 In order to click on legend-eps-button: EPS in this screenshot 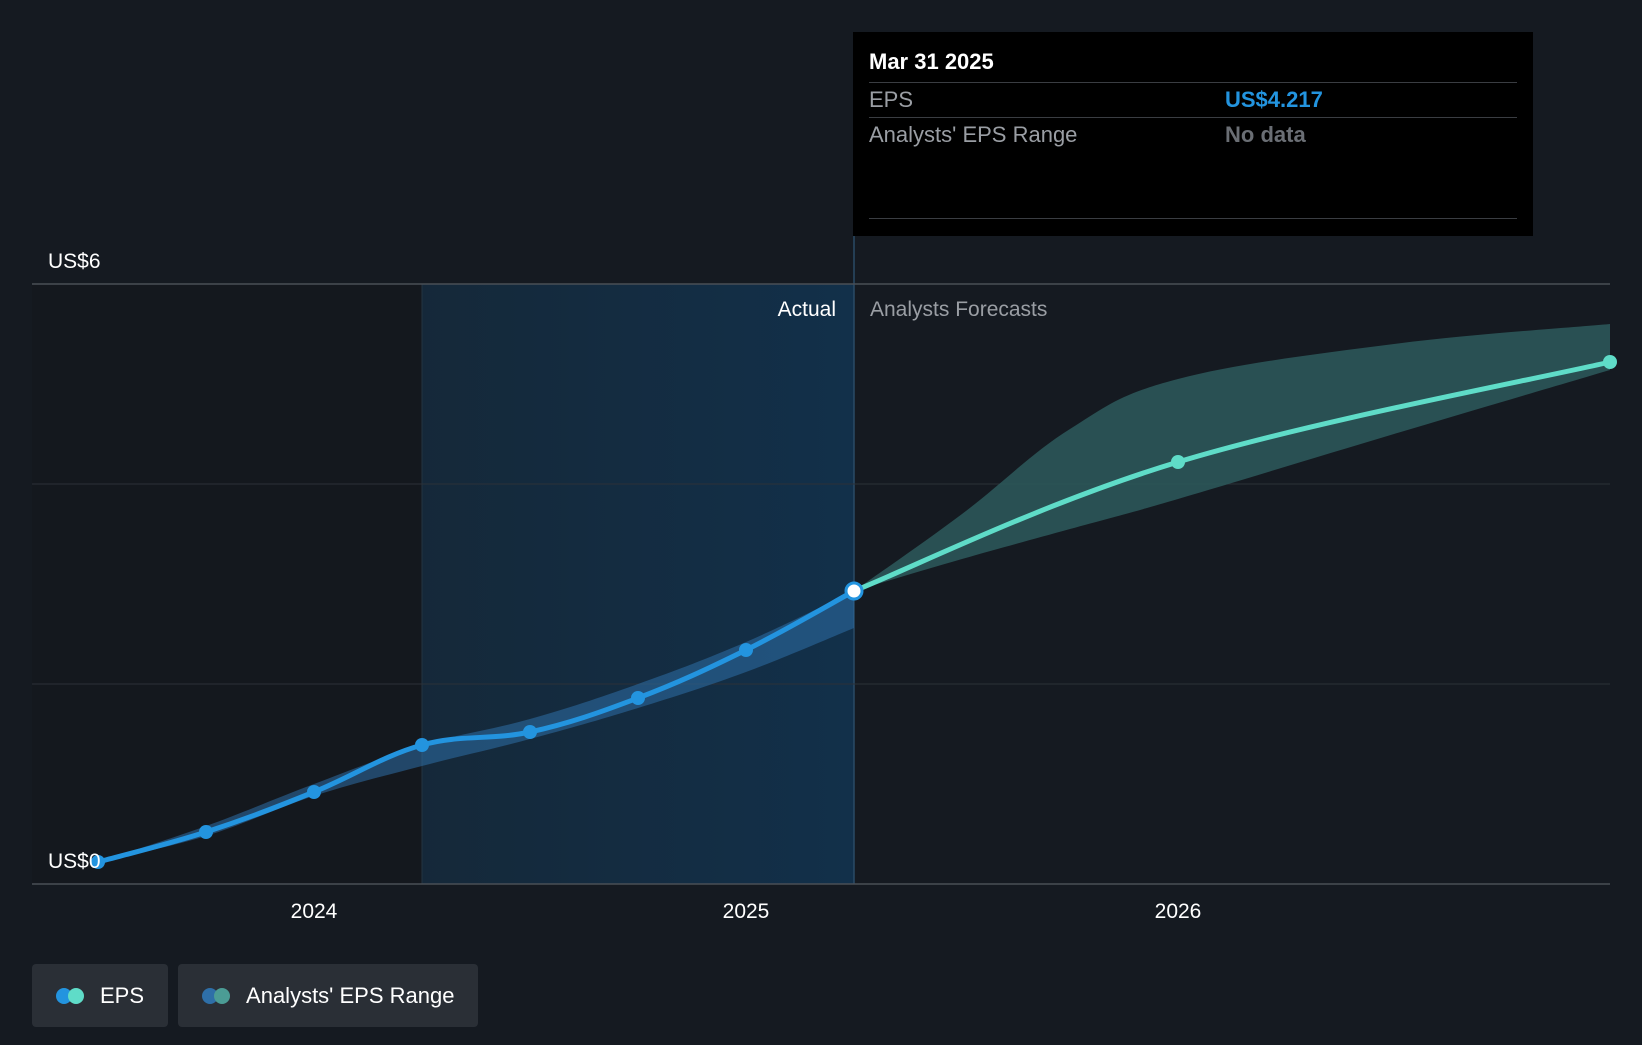, I will do `click(100, 995)`.